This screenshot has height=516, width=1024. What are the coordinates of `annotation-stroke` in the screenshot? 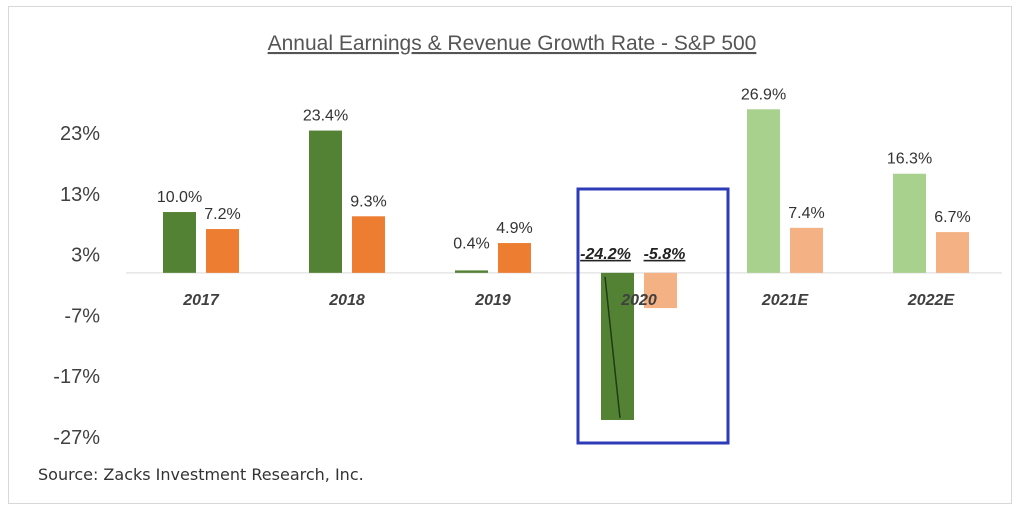 It's located at (612, 347).